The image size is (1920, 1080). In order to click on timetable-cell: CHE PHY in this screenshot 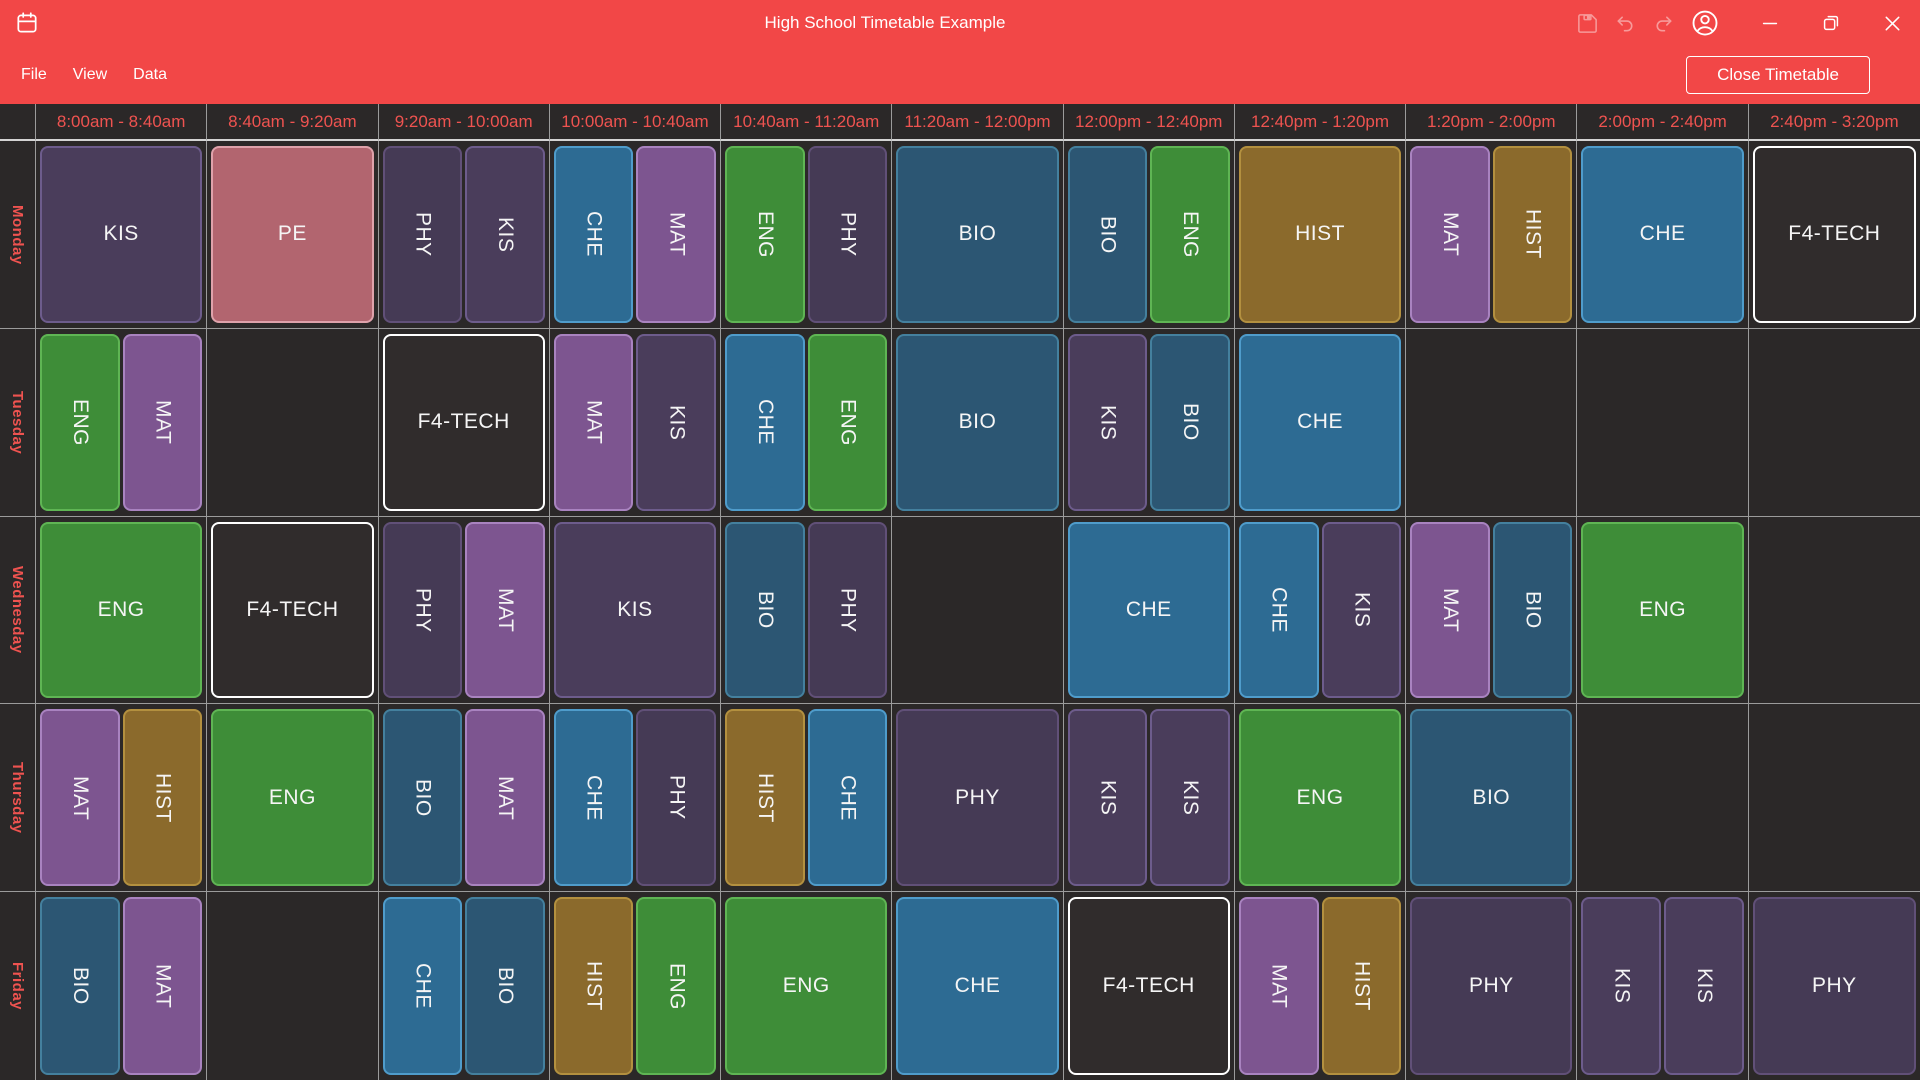, I will do `click(635, 798)`.